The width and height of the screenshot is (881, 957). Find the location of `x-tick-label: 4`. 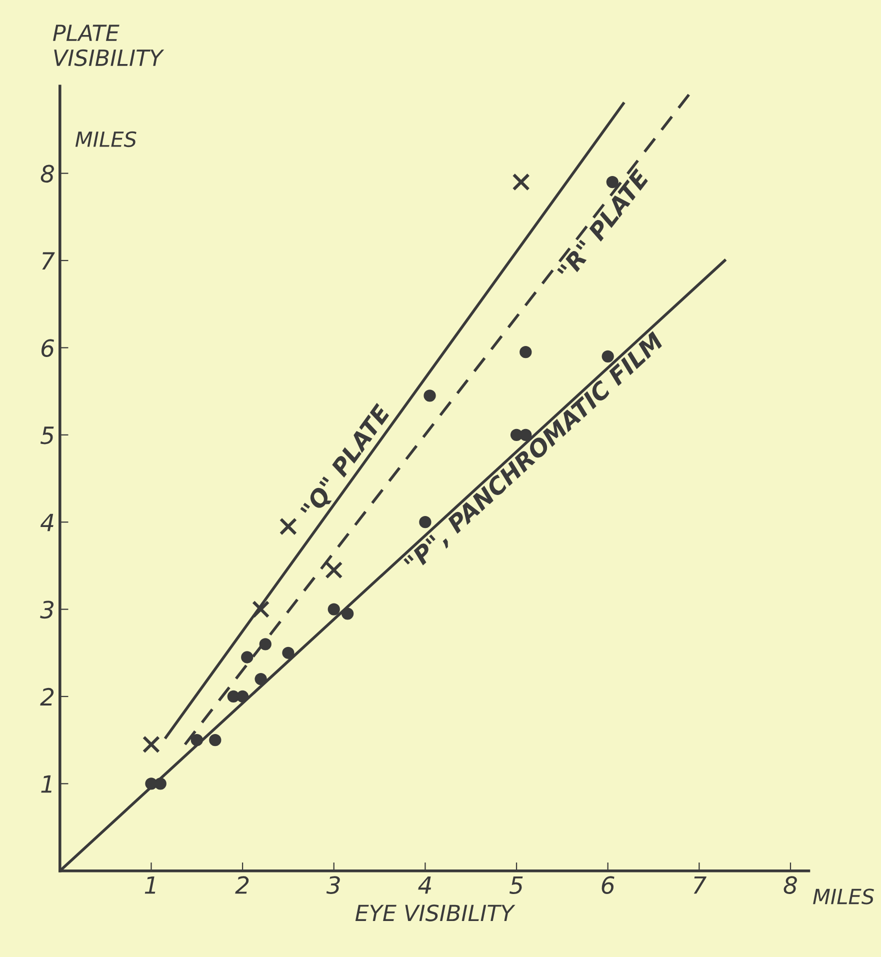

x-tick-label: 4 is located at coordinates (425, 885).